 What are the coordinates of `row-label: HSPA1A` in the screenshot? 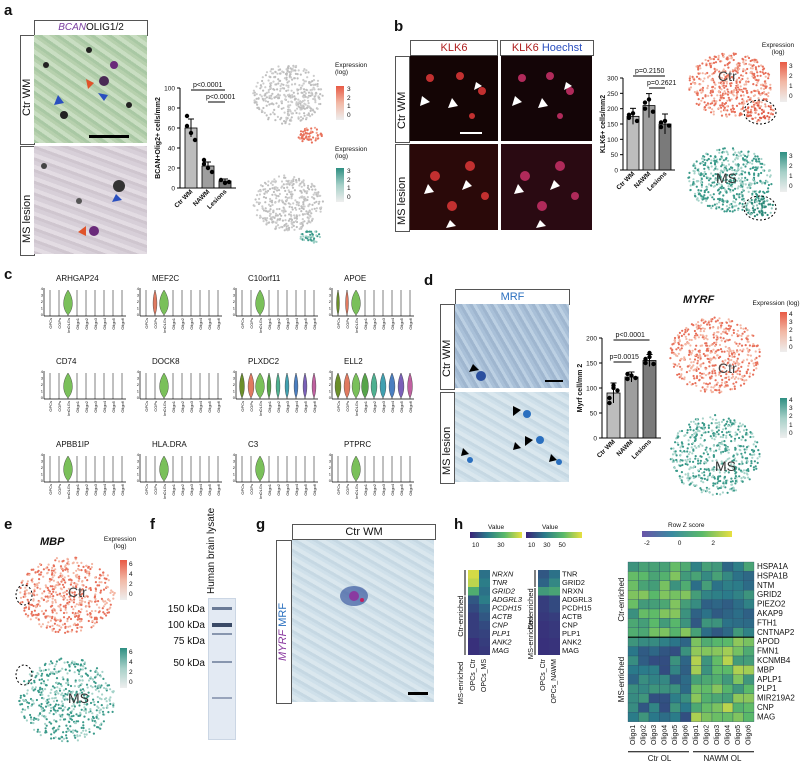 It's located at (773, 566).